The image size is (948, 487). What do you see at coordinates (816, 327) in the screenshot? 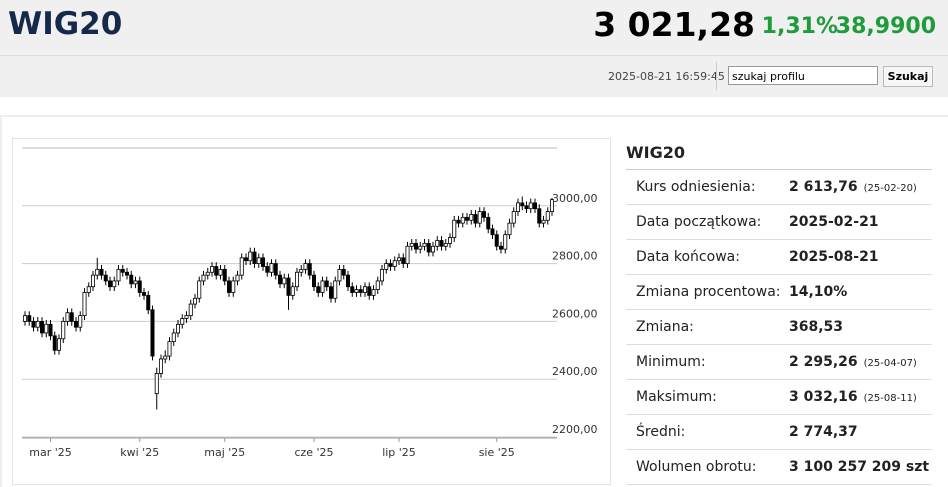
I see `stat-value: 368,53` at bounding box center [816, 327].